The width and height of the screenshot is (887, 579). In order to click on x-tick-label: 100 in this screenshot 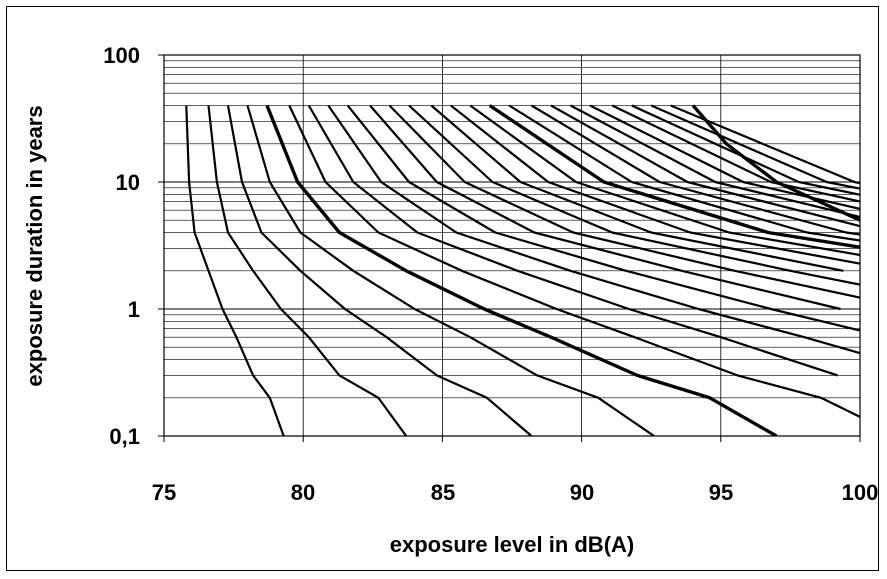, I will do `click(860, 492)`.